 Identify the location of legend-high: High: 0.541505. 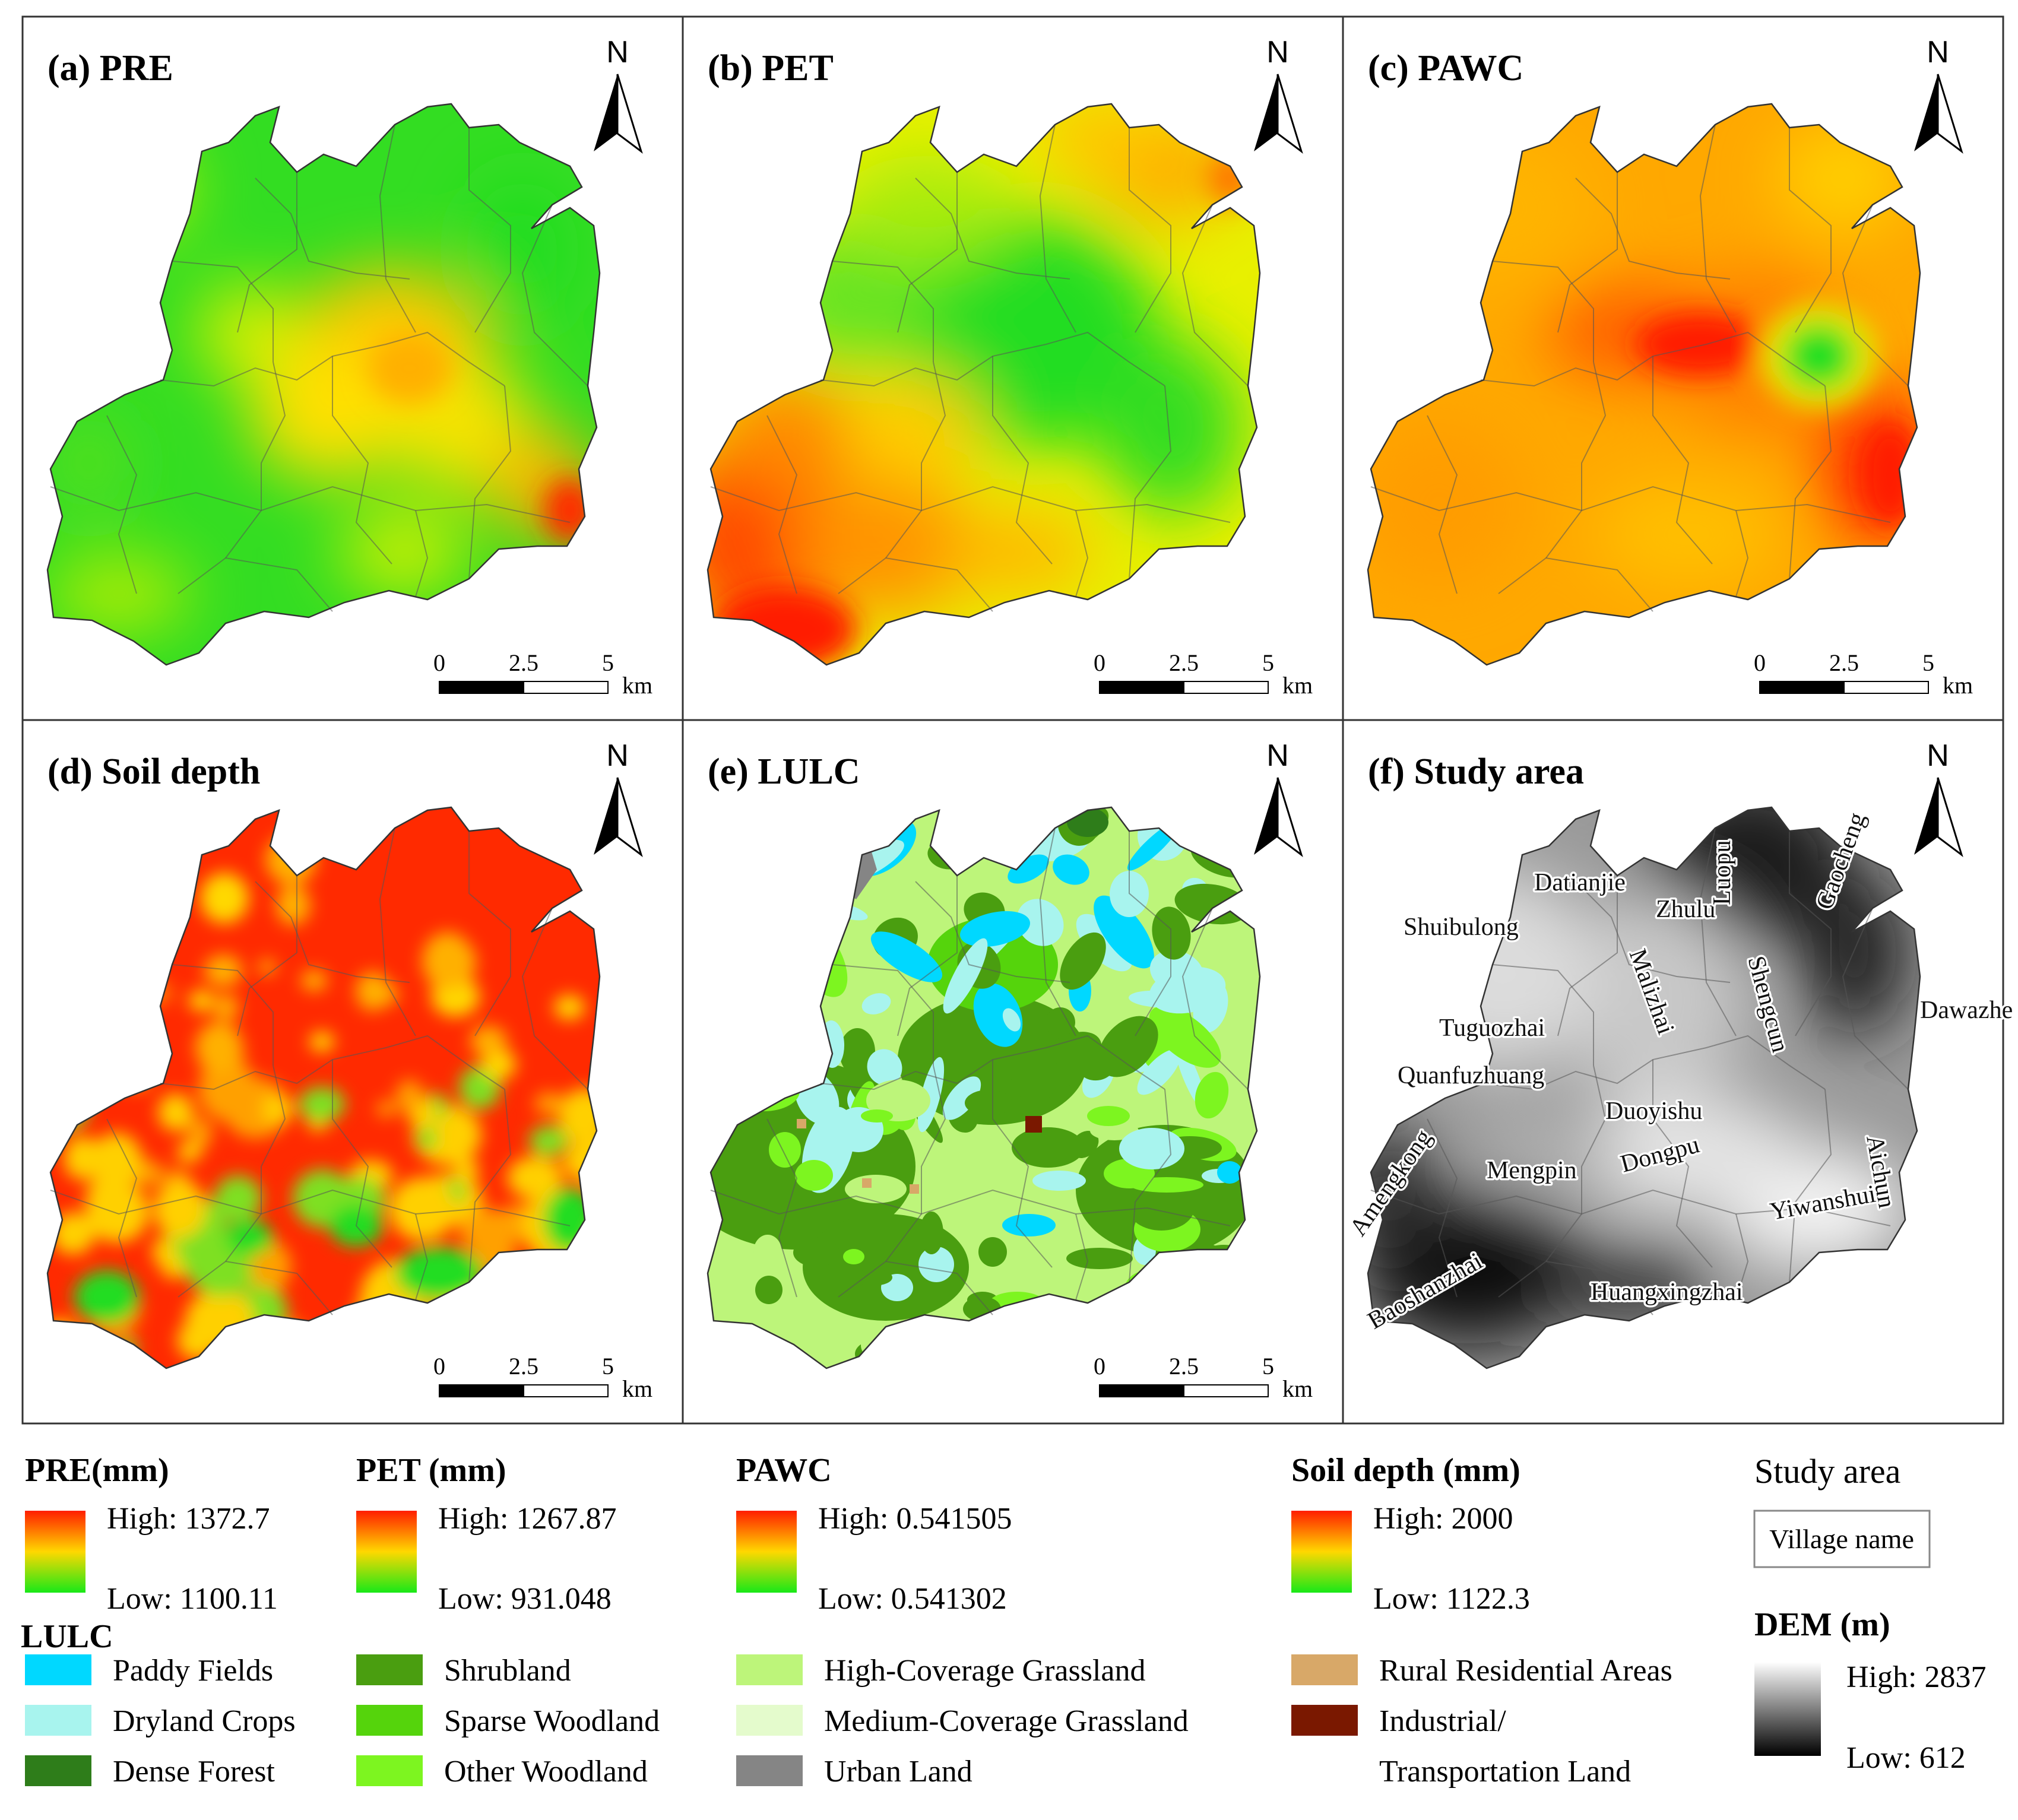
(915, 1519).